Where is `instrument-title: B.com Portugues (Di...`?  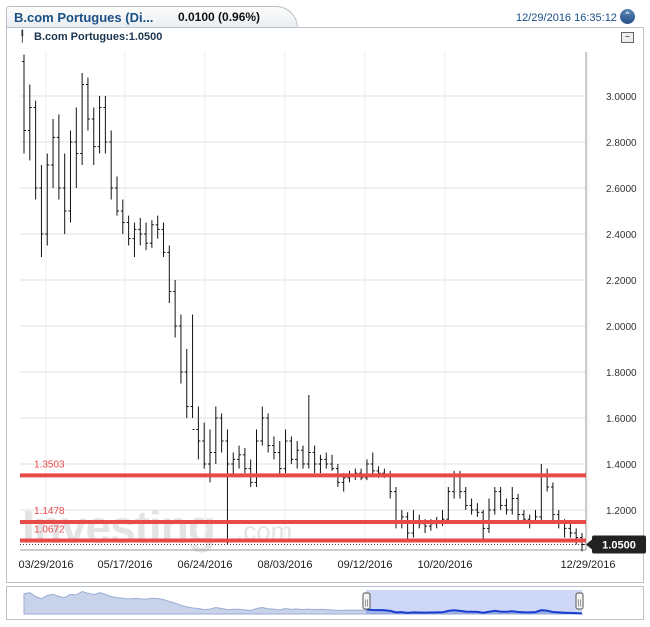 instrument-title: B.com Portugues (Di... is located at coordinates (84, 17).